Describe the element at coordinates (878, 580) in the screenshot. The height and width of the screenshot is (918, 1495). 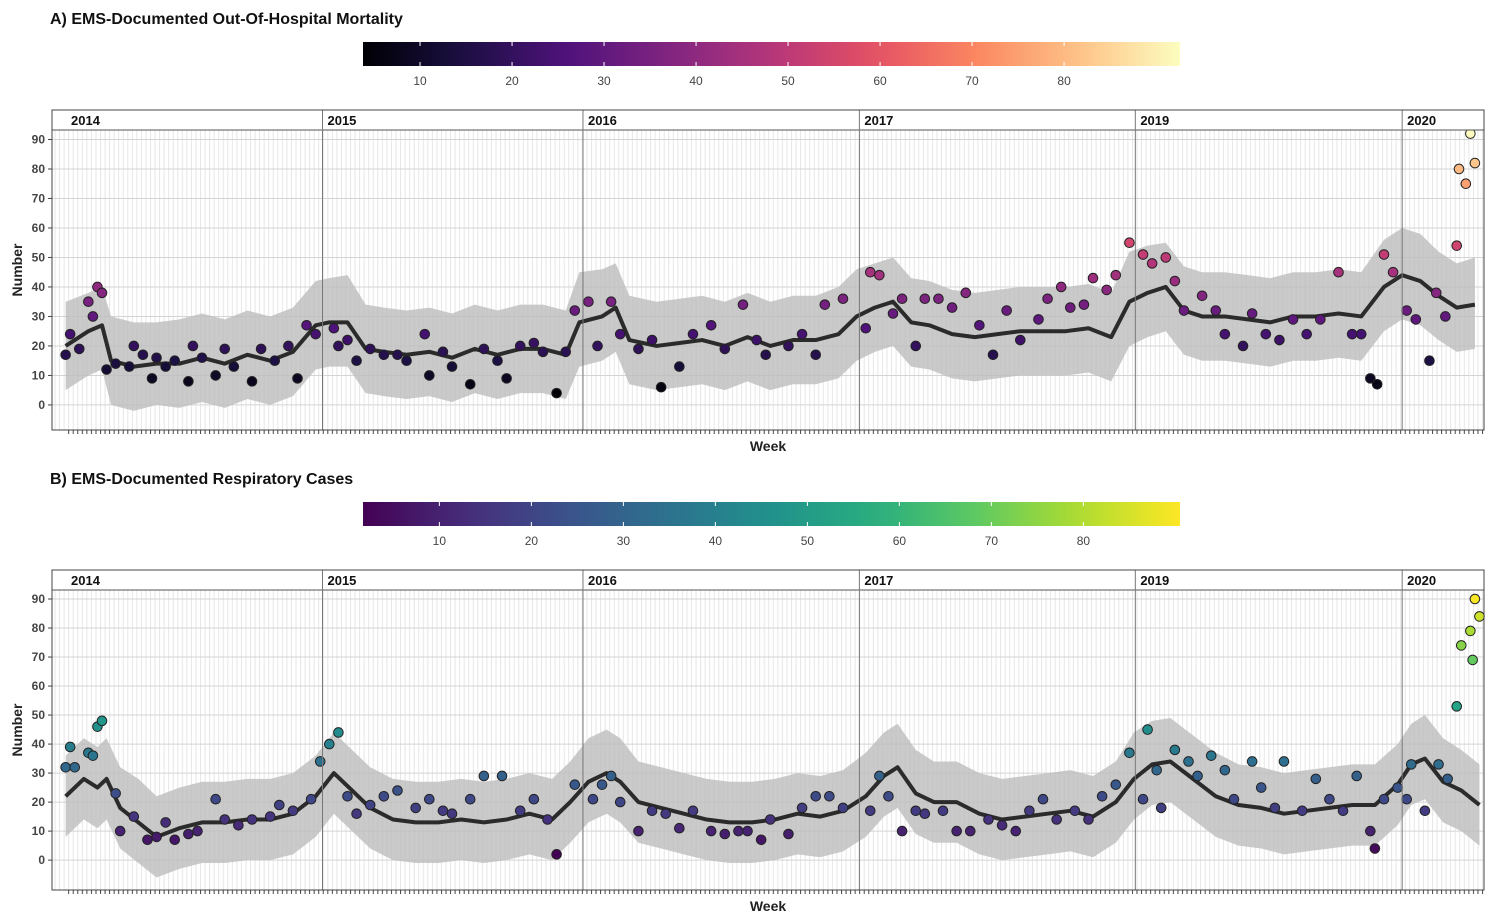
I see `facet-label: 2017` at that location.